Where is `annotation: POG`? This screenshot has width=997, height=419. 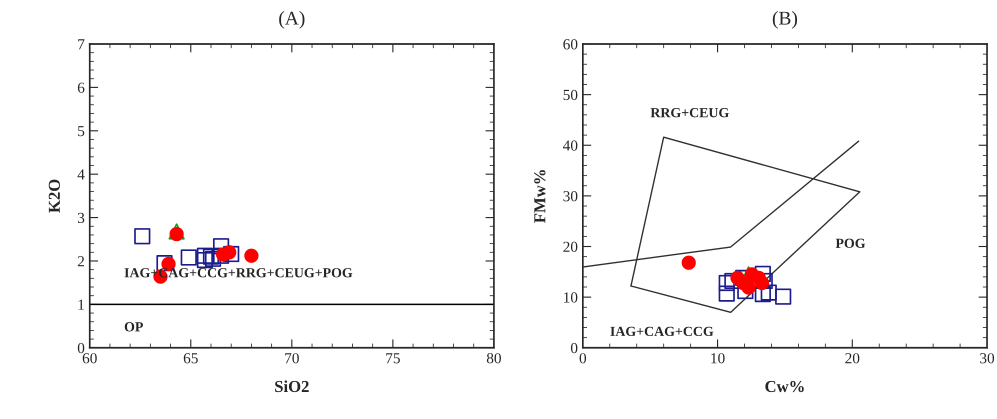 annotation: POG is located at coordinates (851, 243).